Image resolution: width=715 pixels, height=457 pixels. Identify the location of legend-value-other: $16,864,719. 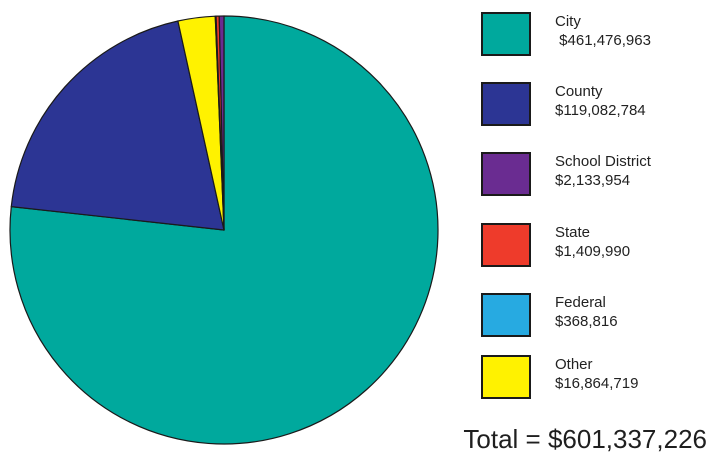
(597, 383).